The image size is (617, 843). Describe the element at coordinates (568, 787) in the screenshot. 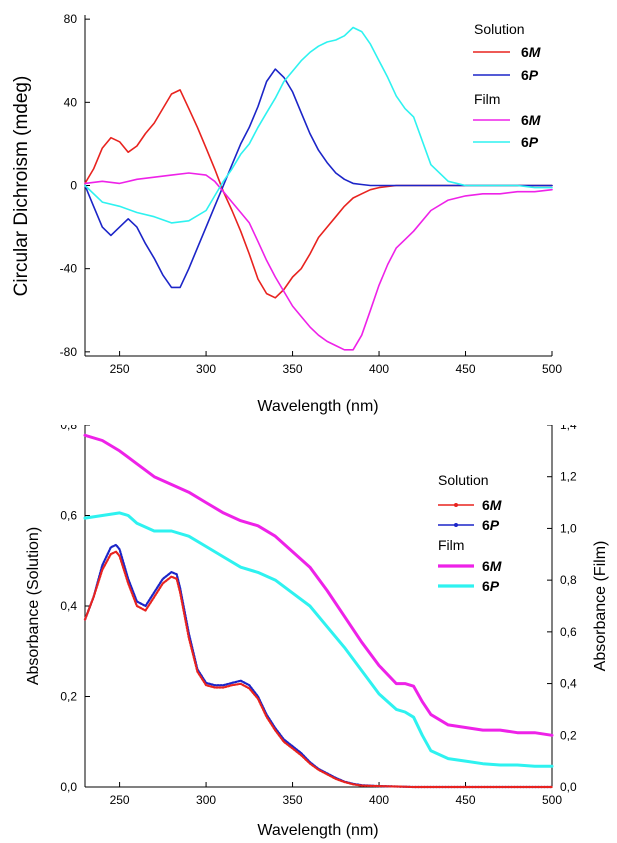

I see `abs-y-right-tick-label: 0,0` at that location.